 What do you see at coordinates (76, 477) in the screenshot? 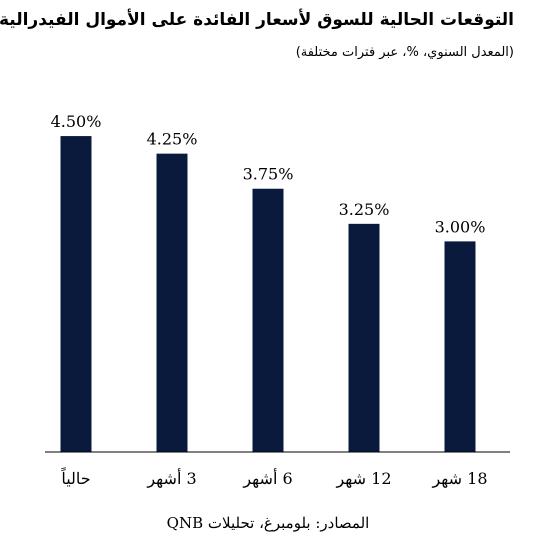
I see `category-label-0: حالياً` at bounding box center [76, 477].